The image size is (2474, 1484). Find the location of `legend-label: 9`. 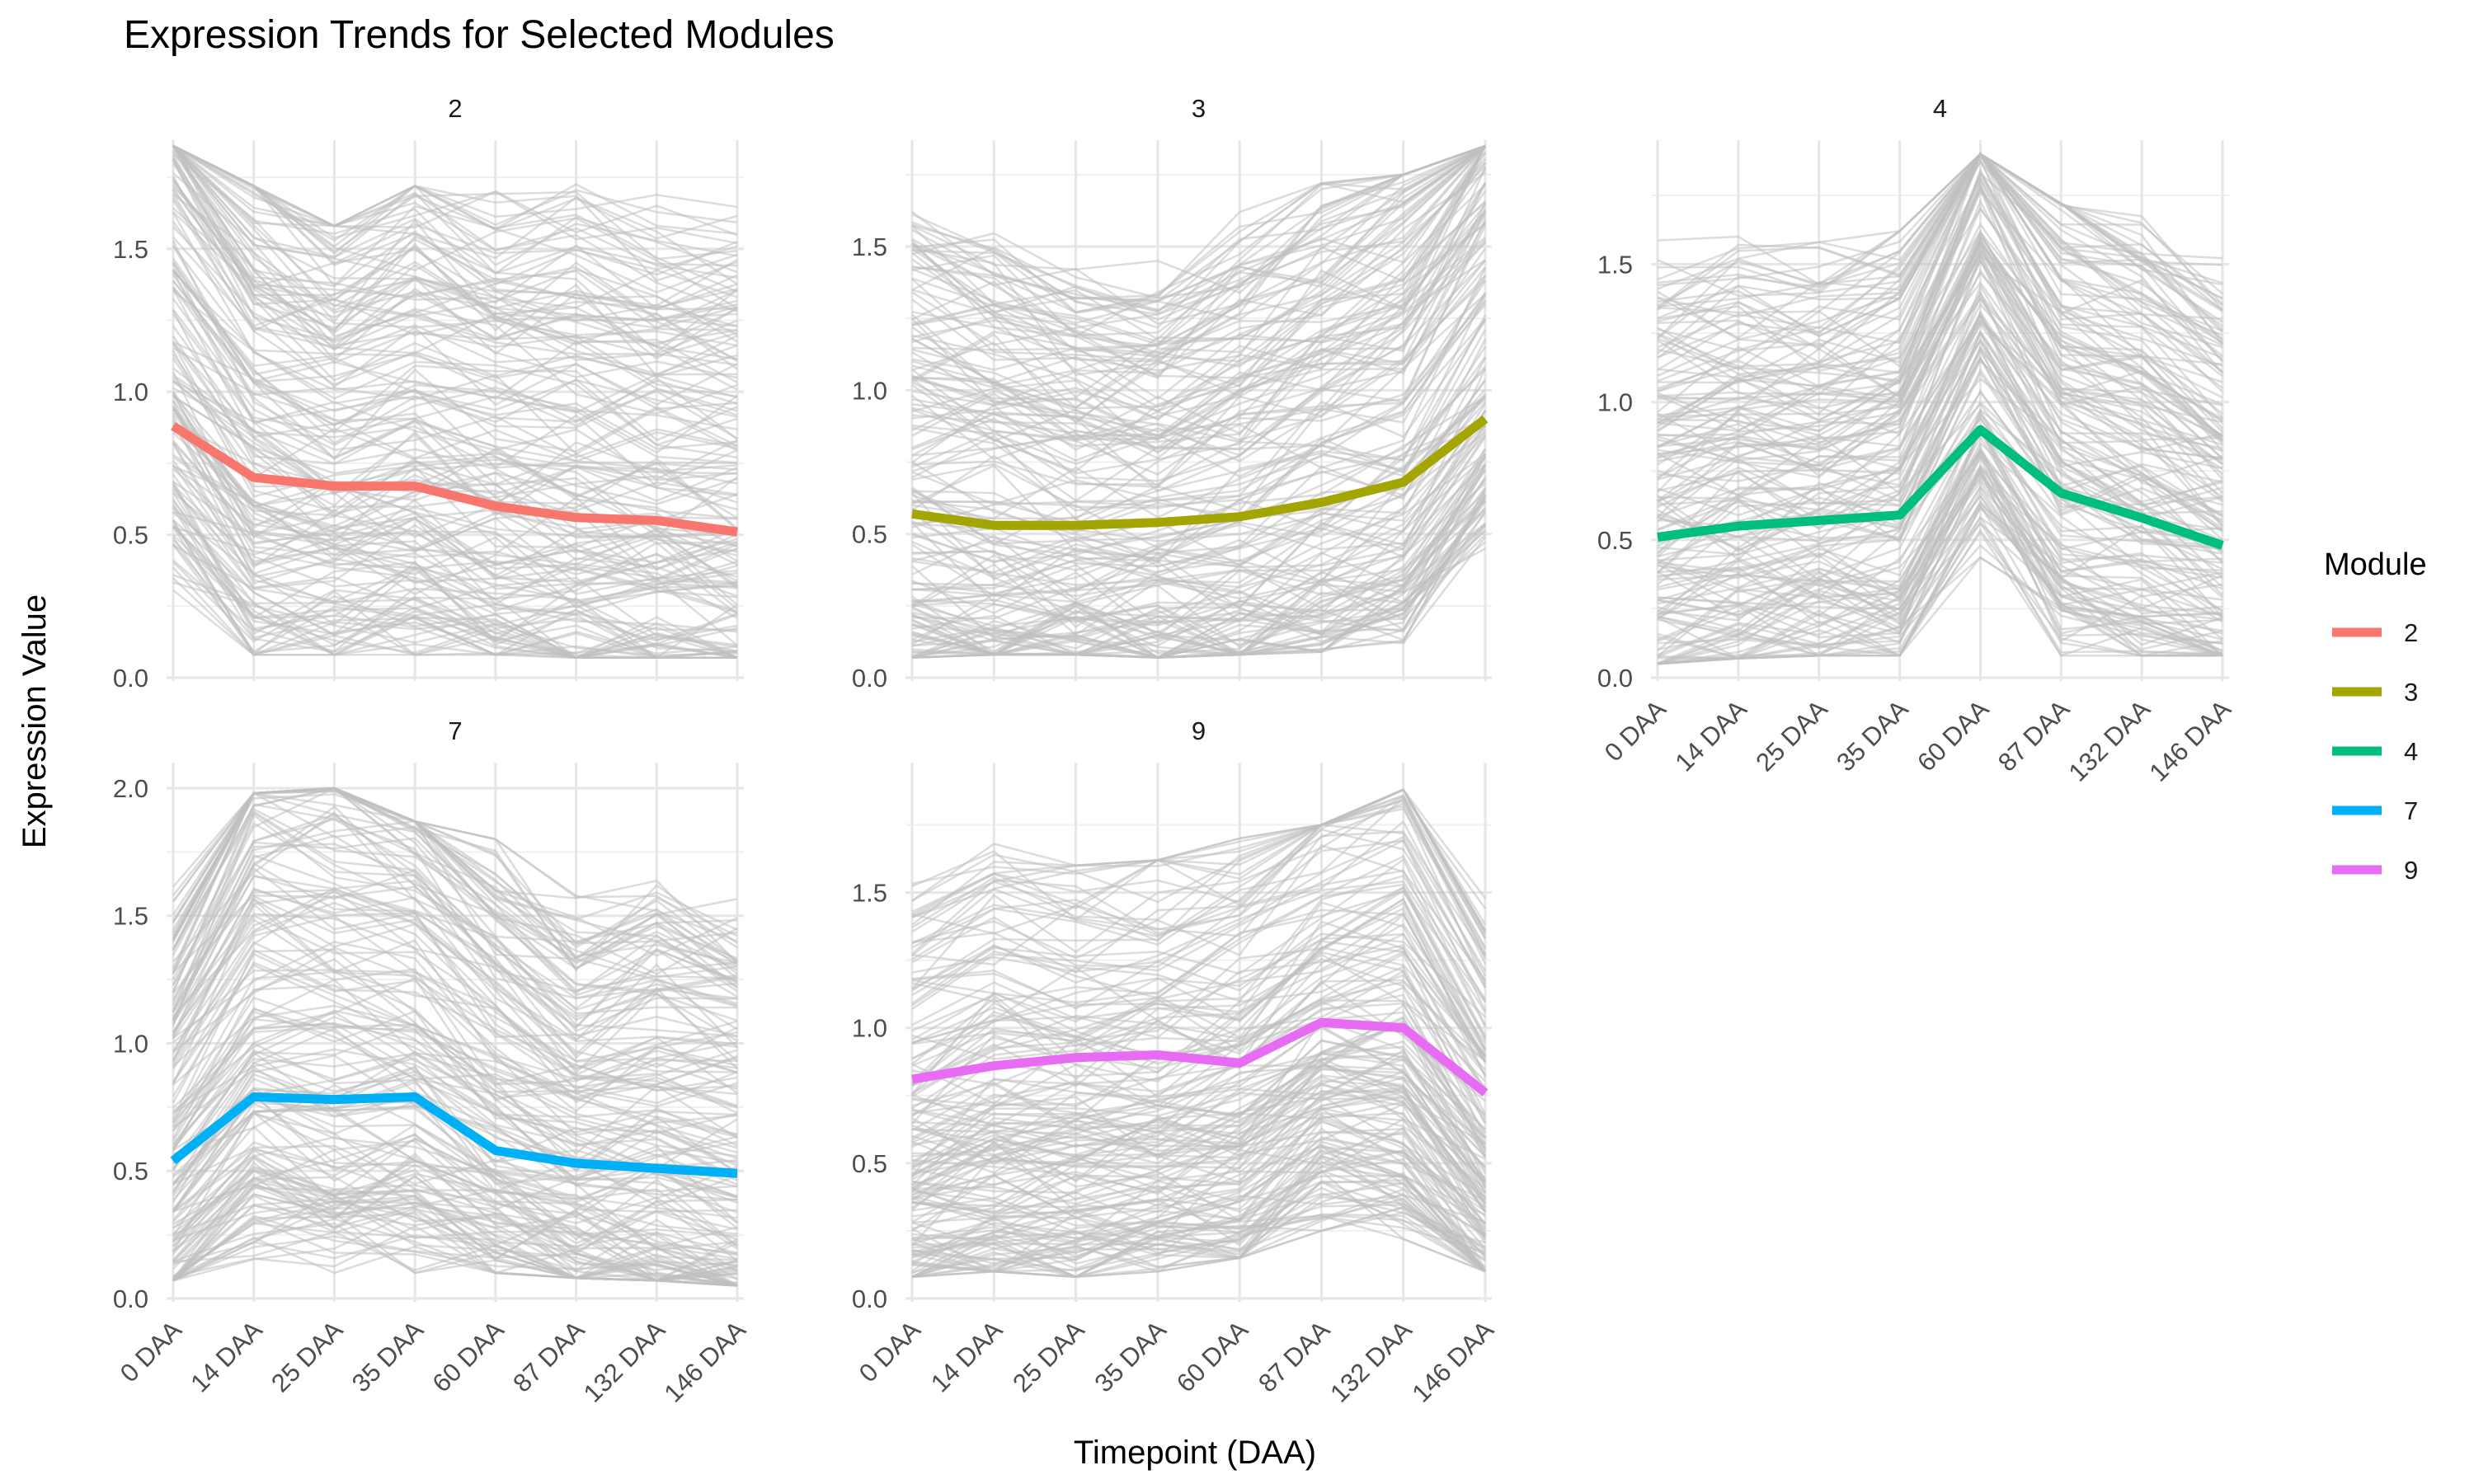

legend-label: 9 is located at coordinates (2411, 870).